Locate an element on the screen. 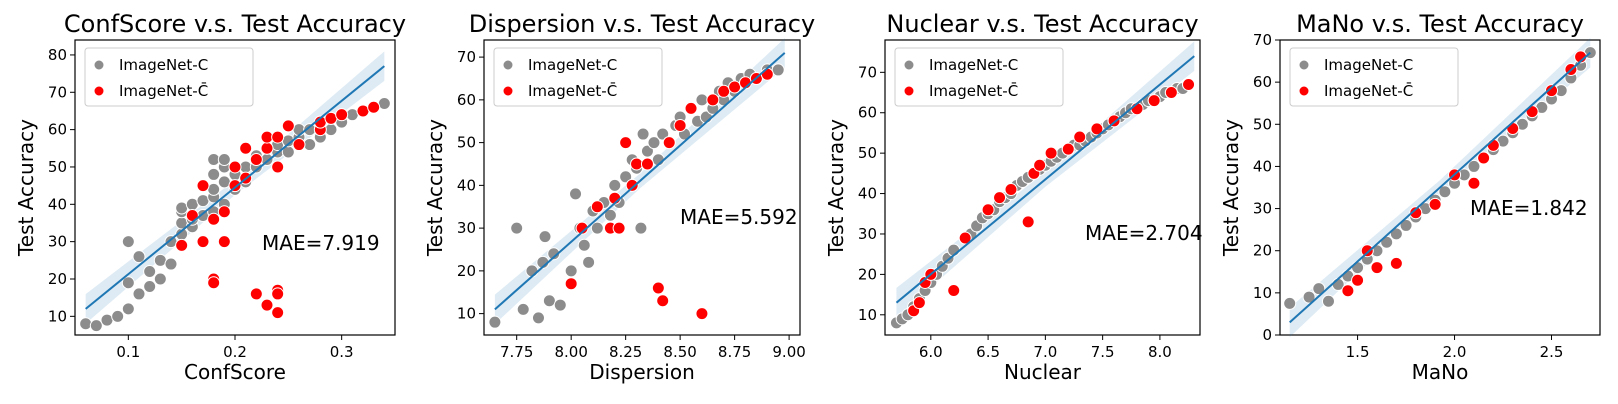 This screenshot has height=404, width=1618. legend-entry-label: ImageNet-C is located at coordinates (163, 65).